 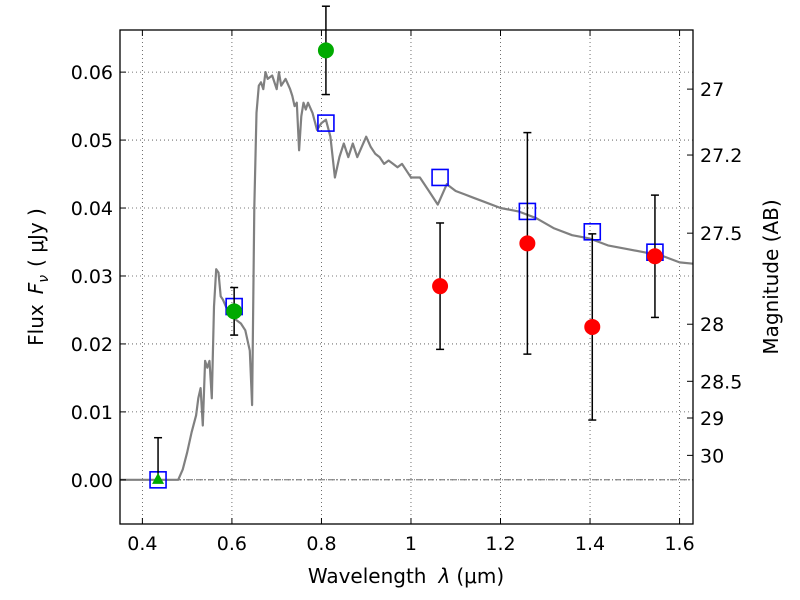 I want to click on y2-axis-label: Magnitude (AB), so click(x=771, y=276).